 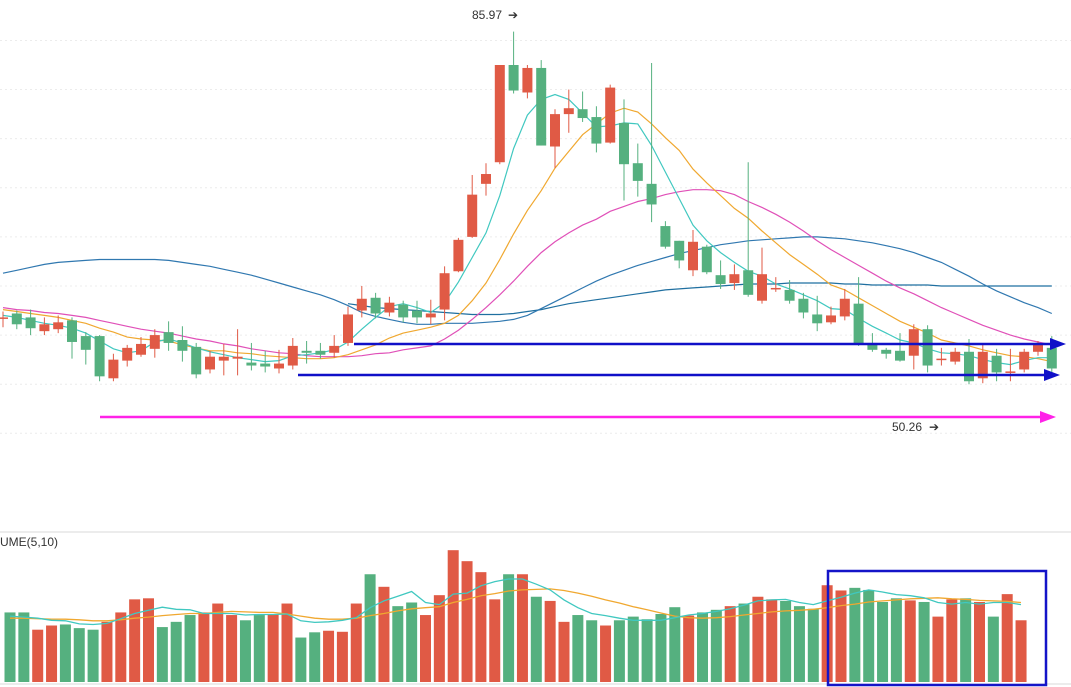 What do you see at coordinates (487, 15) in the screenshot?
I see `high-price-label: 85.97` at bounding box center [487, 15].